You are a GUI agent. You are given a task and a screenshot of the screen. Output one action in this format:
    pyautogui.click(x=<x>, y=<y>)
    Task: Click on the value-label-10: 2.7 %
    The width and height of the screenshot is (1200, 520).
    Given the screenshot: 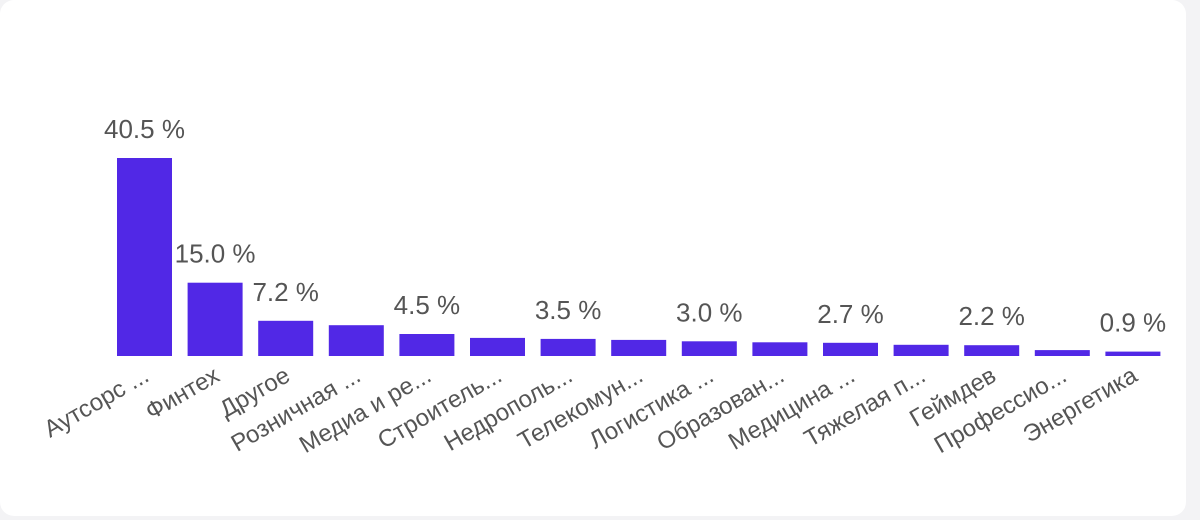 What is the action you would take?
    pyautogui.click(x=850, y=314)
    